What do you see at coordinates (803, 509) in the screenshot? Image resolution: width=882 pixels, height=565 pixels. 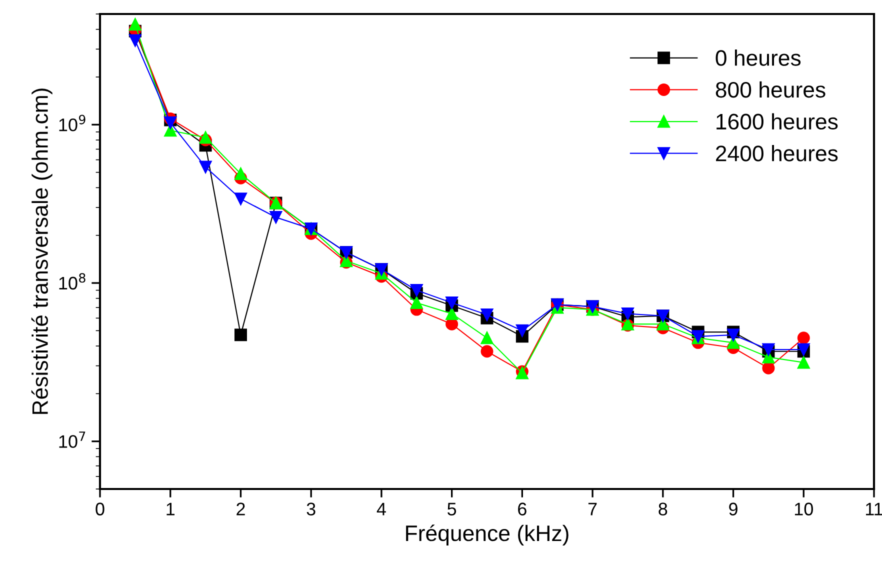 I see `x-tick-label: 10` at bounding box center [803, 509].